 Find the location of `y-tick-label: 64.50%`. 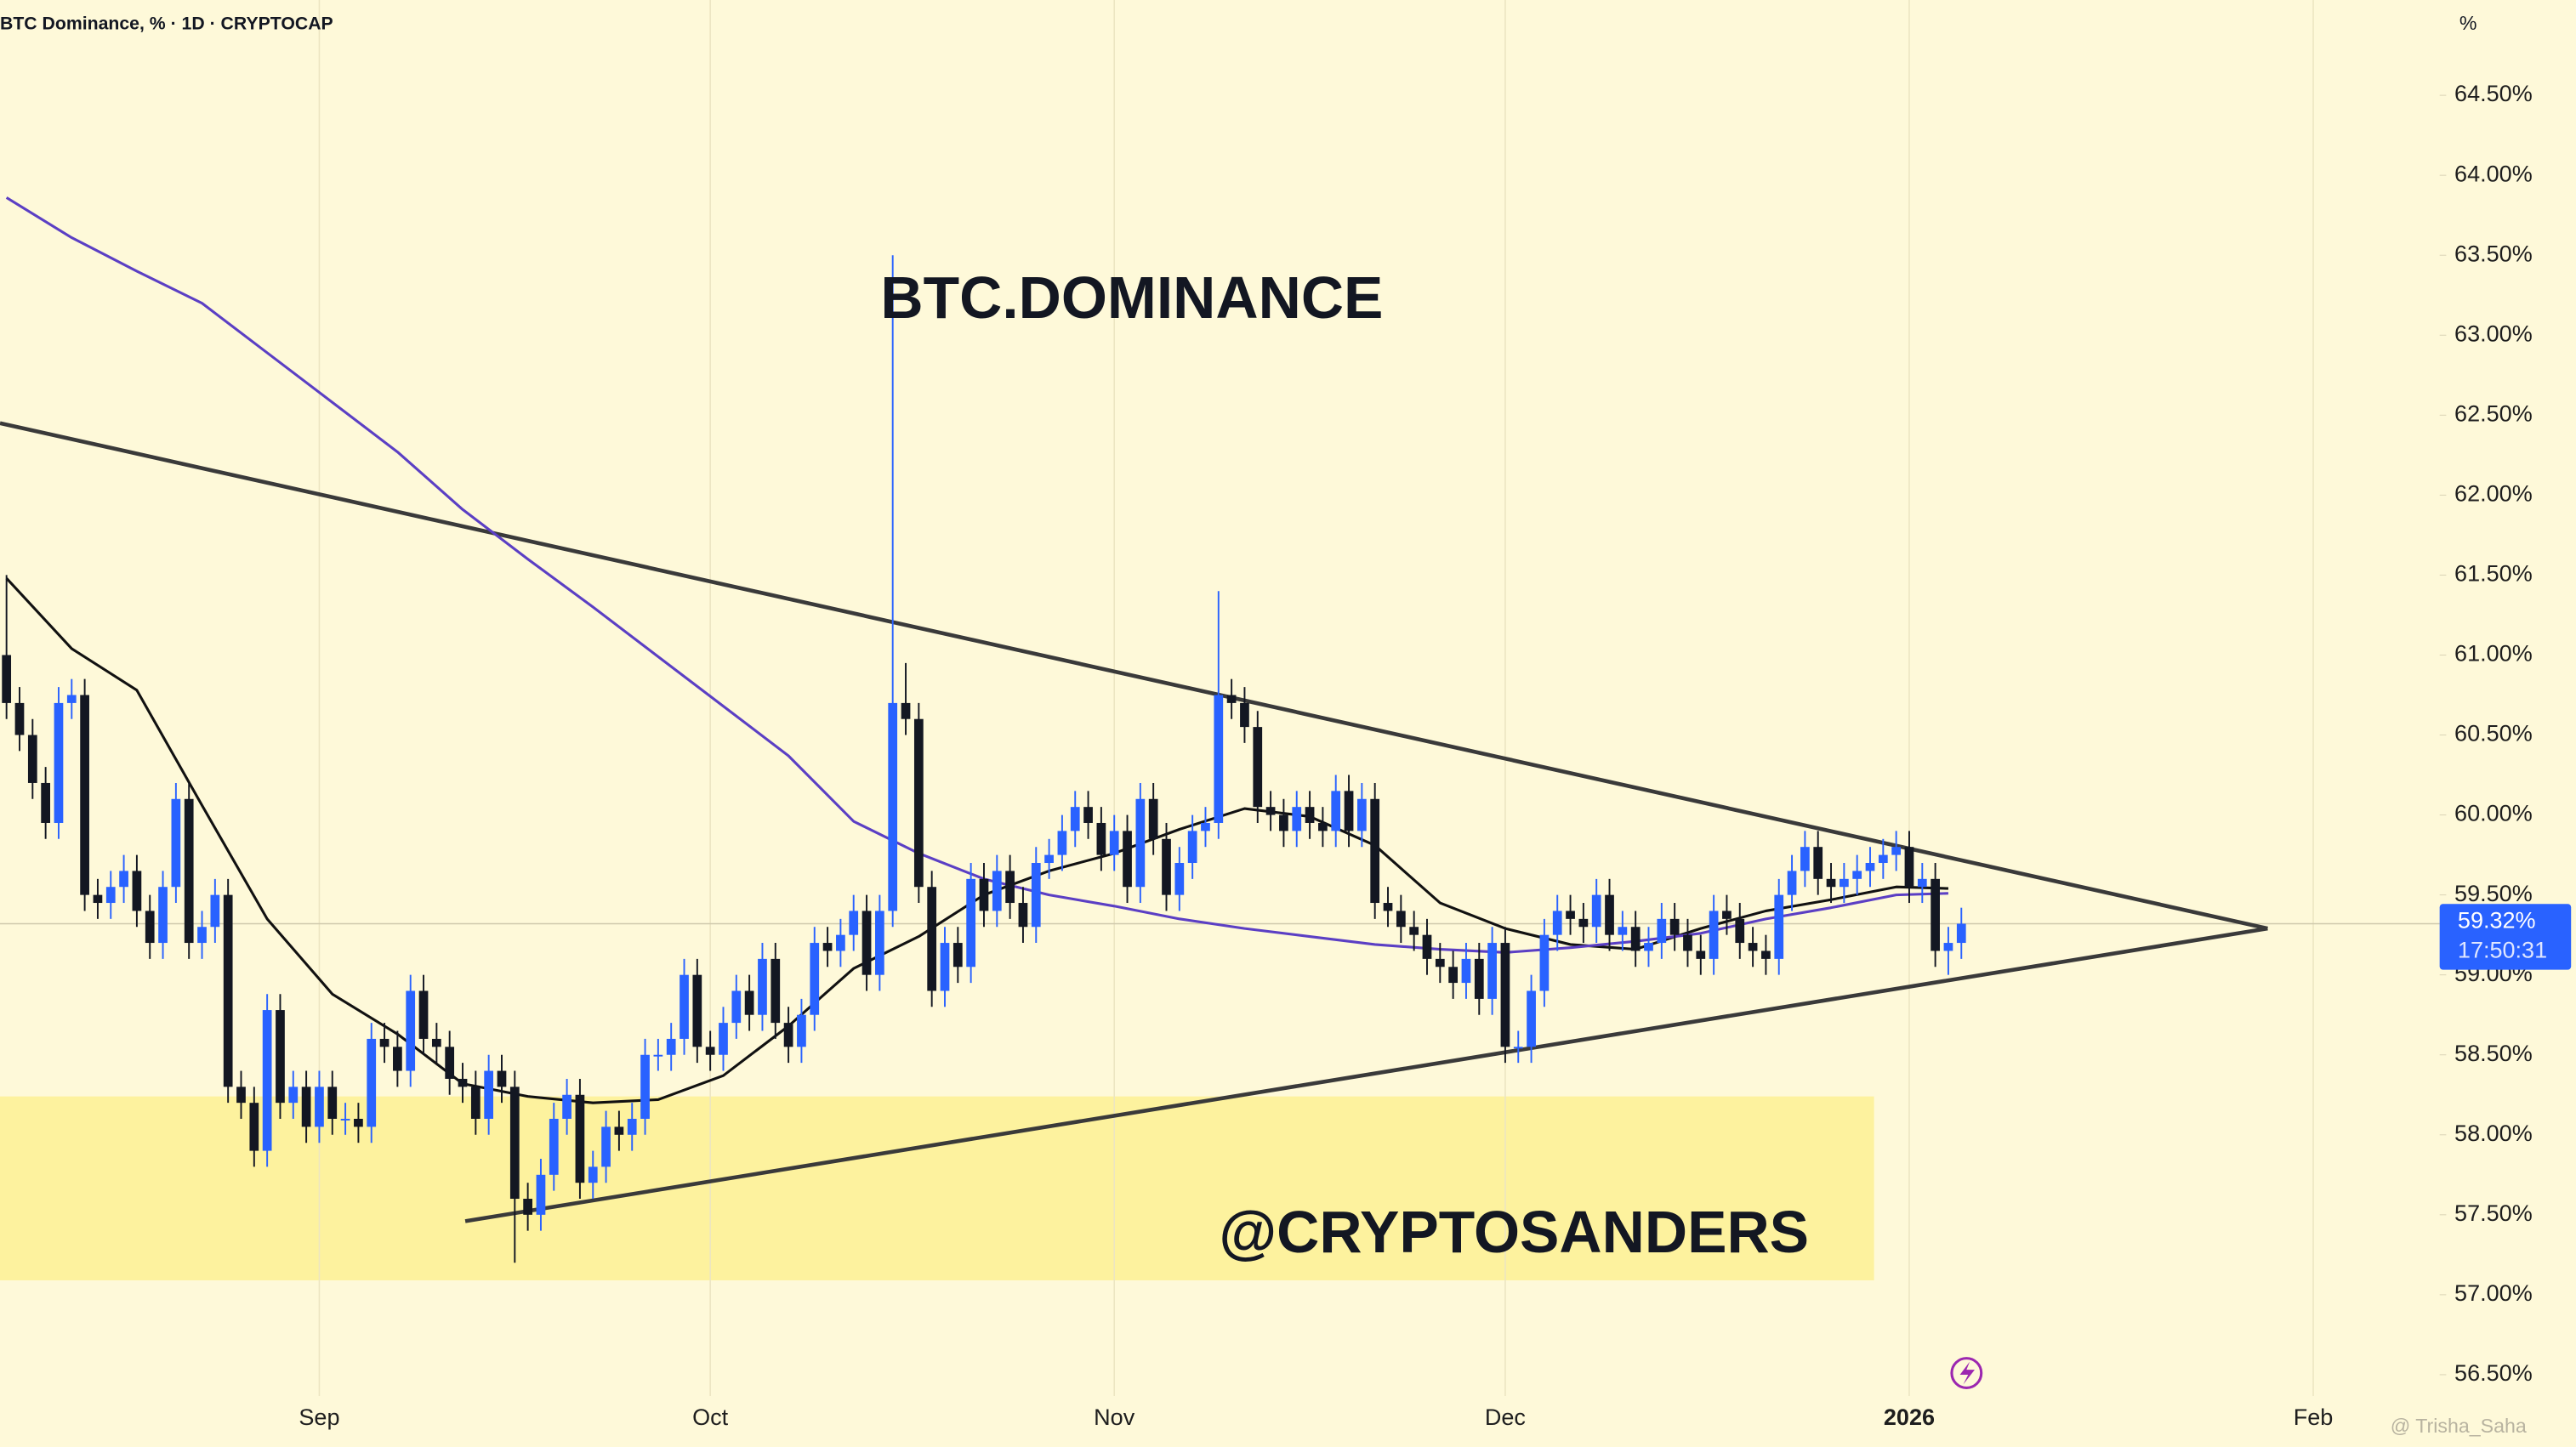

y-tick-label: 64.50% is located at coordinates (2493, 93).